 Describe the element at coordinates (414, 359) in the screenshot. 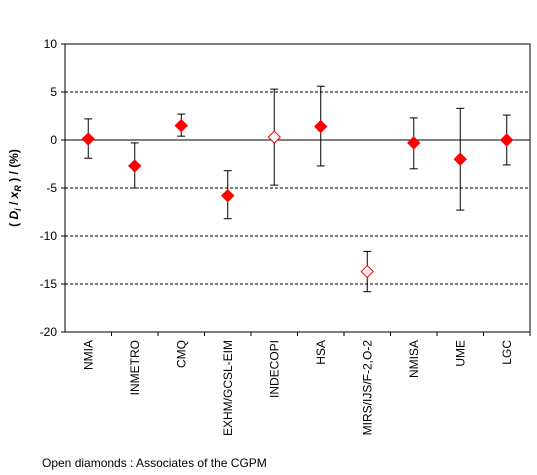

I see `x-category-label: NMISA` at that location.